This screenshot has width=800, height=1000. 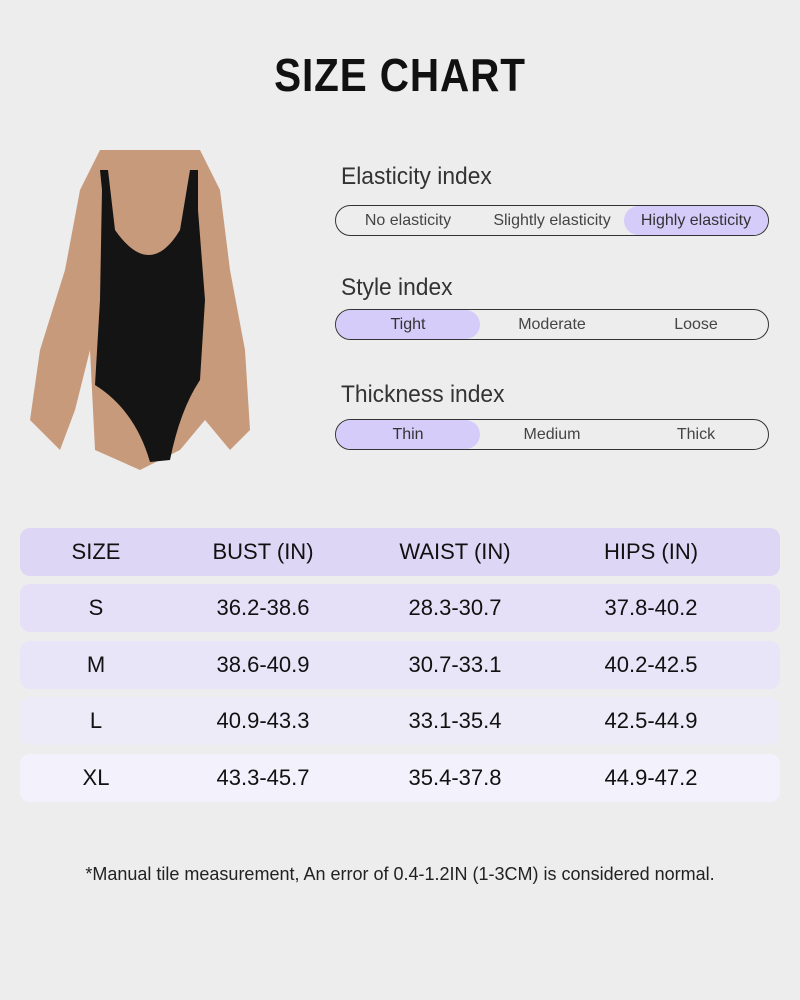 What do you see at coordinates (400, 778) in the screenshot?
I see `table-row: XL 43.3-45.7 35.4-37.8 44.9-47.2` at bounding box center [400, 778].